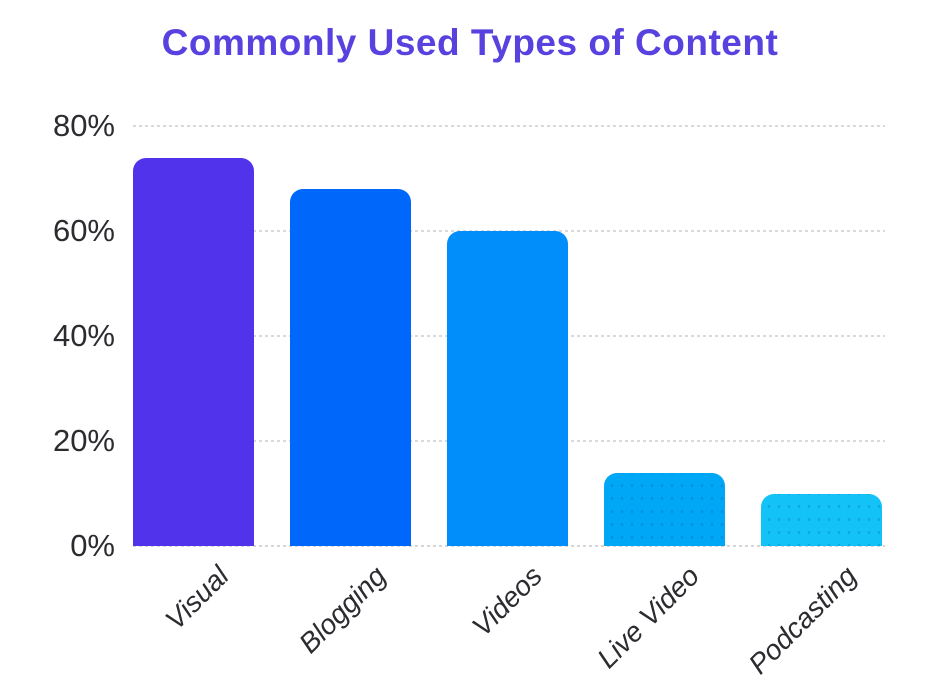 This screenshot has width=940, height=695. I want to click on x-axis-label: Videos, so click(507, 601).